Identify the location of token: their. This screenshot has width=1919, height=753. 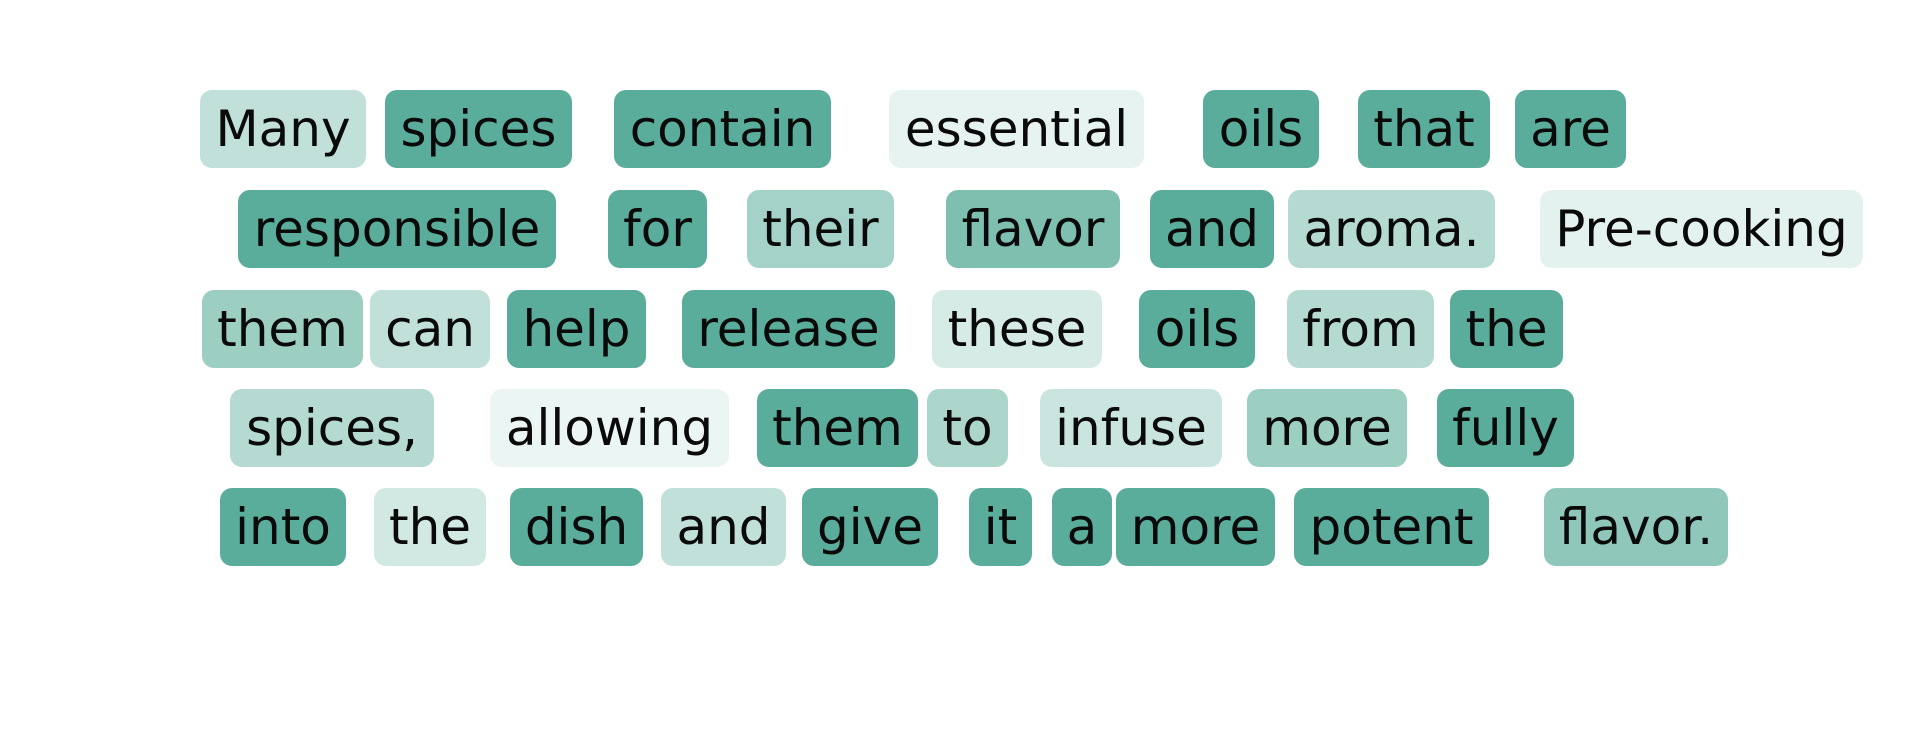
(820, 229).